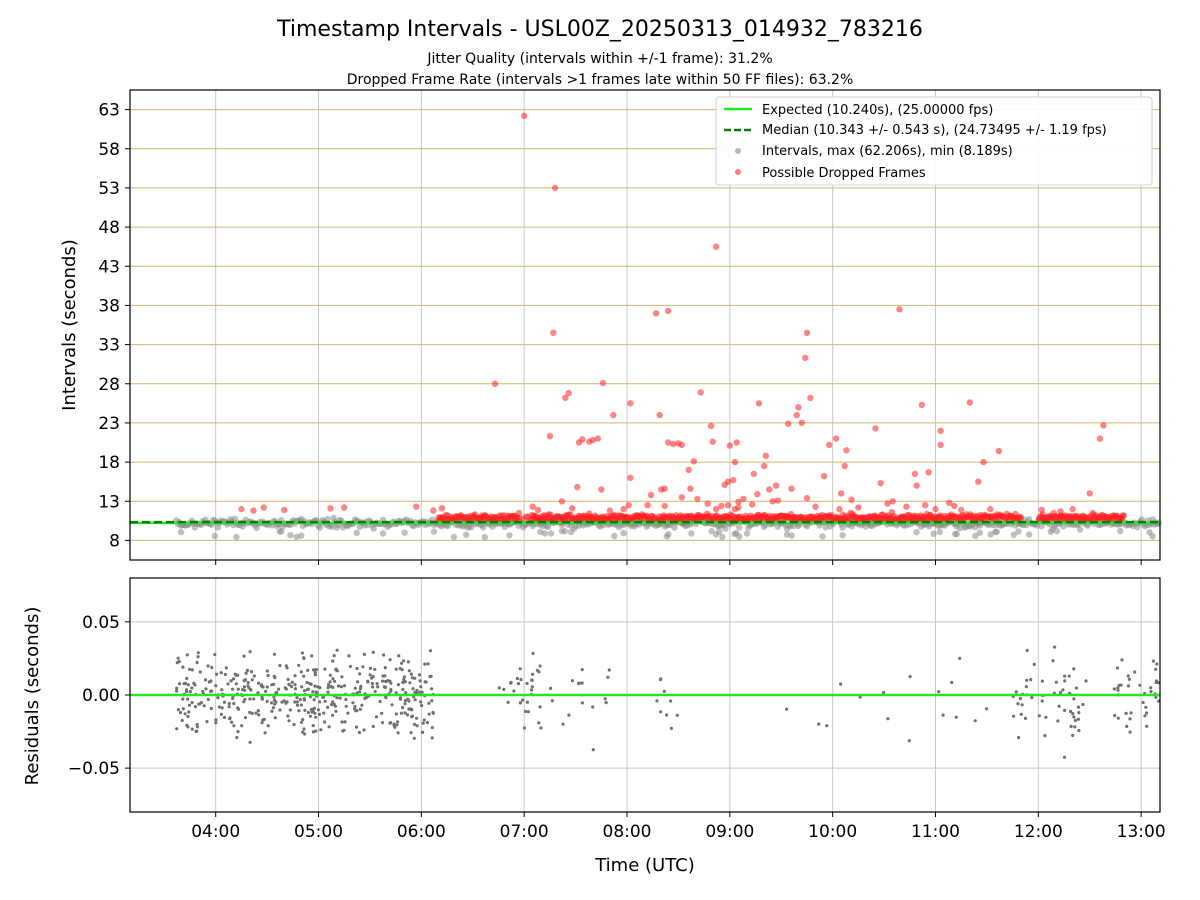 Image resolution: width=1200 pixels, height=900 pixels. What do you see at coordinates (69, 325) in the screenshot?
I see `intervals-y-axis-label: Intervals (seconds)` at bounding box center [69, 325].